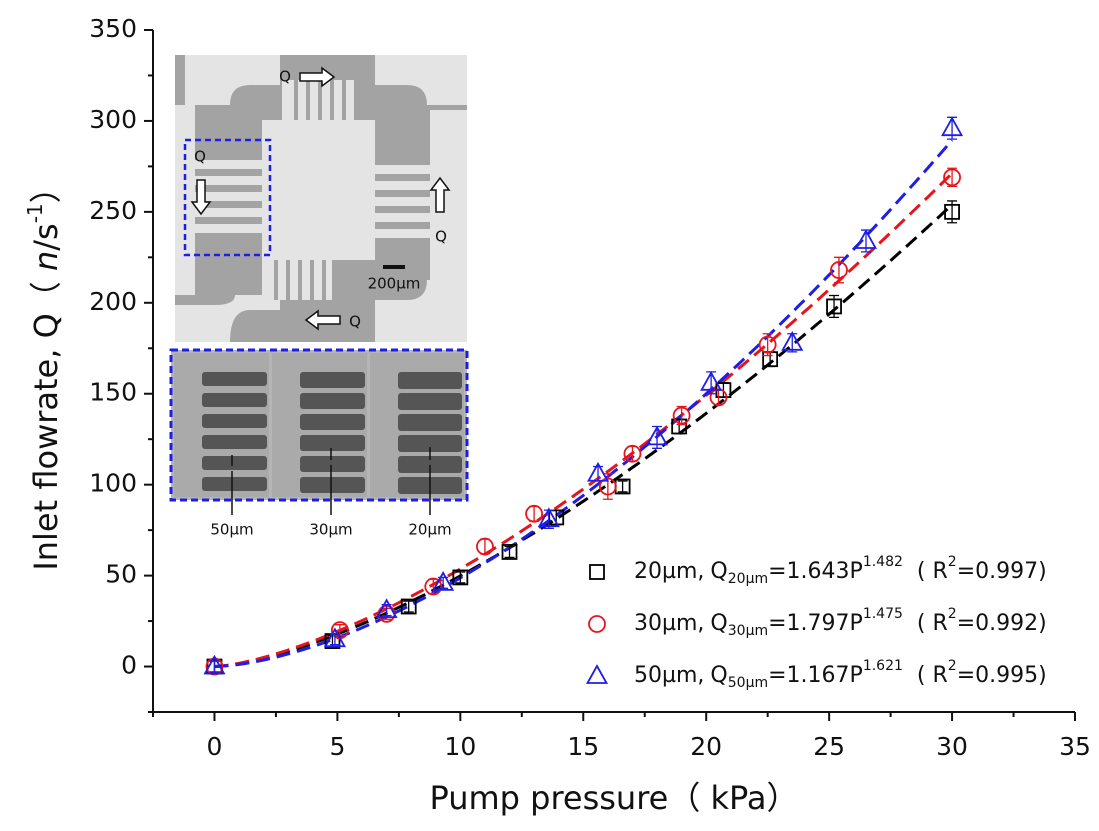 Image resolution: width=1099 pixels, height=831 pixels. Describe the element at coordinates (394, 284) in the screenshot. I see `scale-bar-label: 200µm` at that location.